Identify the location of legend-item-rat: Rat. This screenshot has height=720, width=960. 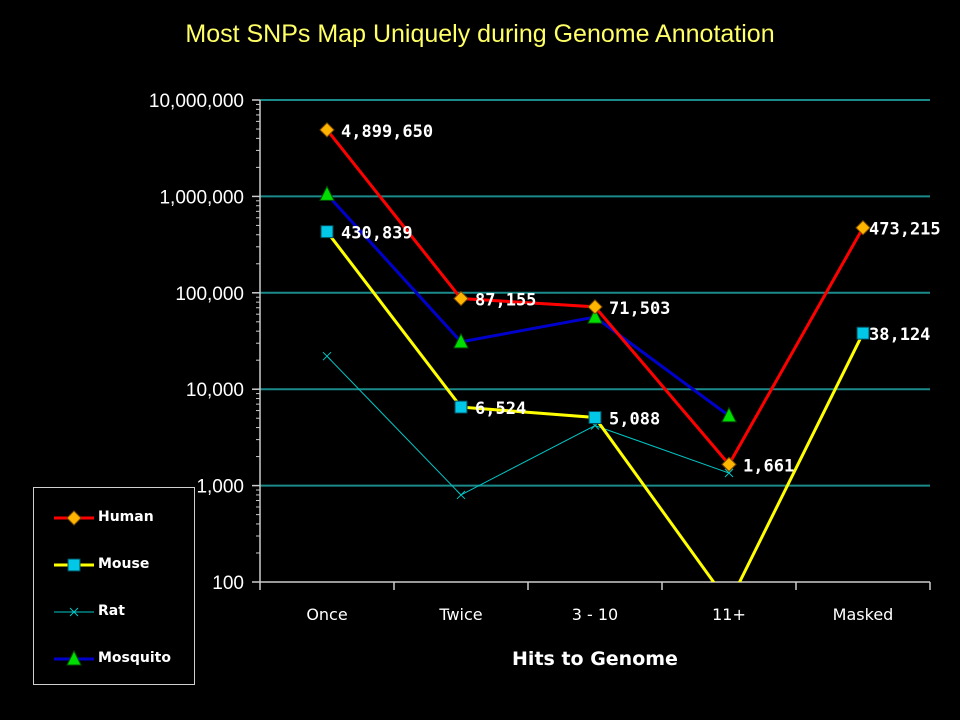
(114, 612).